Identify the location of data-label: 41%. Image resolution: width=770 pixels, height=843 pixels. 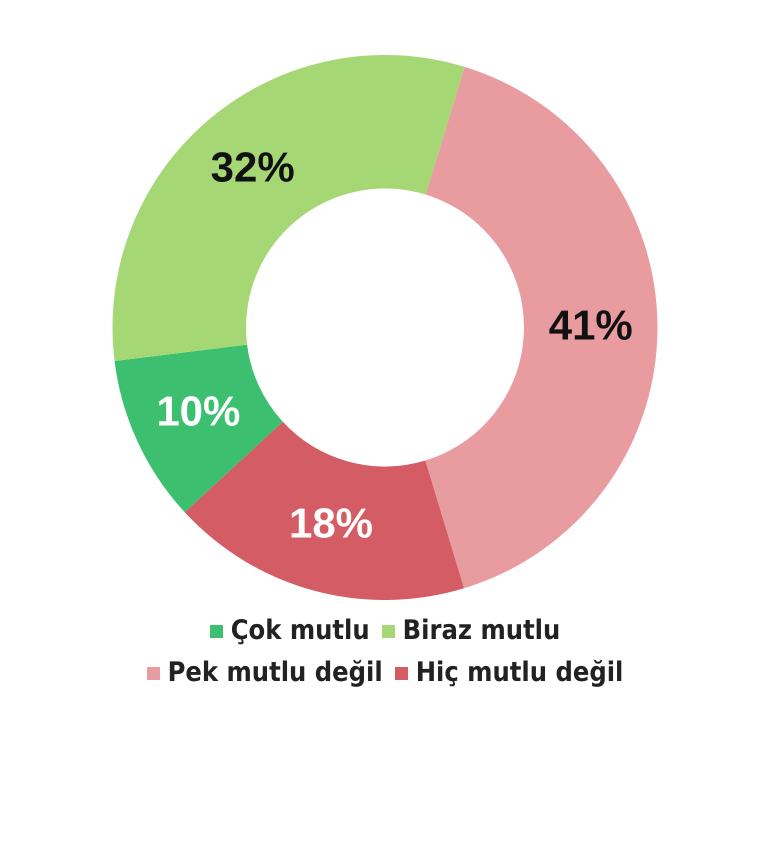
(590, 324).